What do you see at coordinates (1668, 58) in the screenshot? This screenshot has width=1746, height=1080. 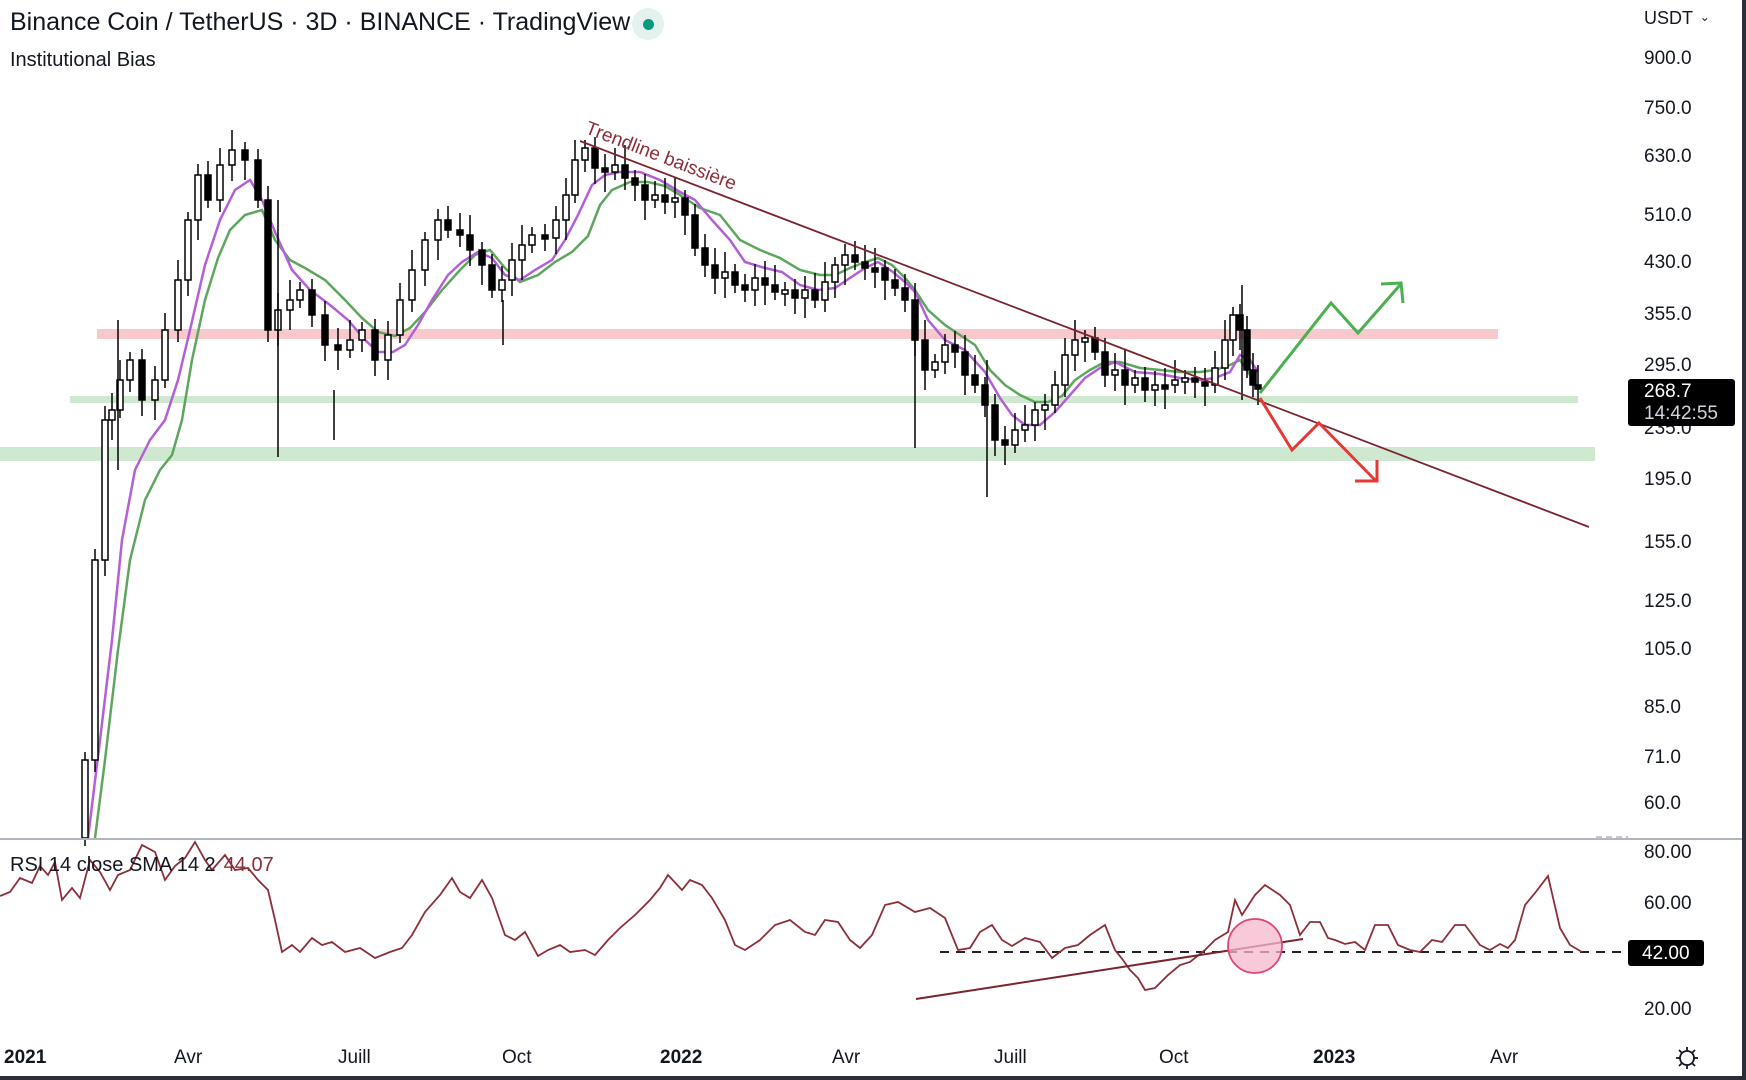 I see `price-tick: 900.0` at bounding box center [1668, 58].